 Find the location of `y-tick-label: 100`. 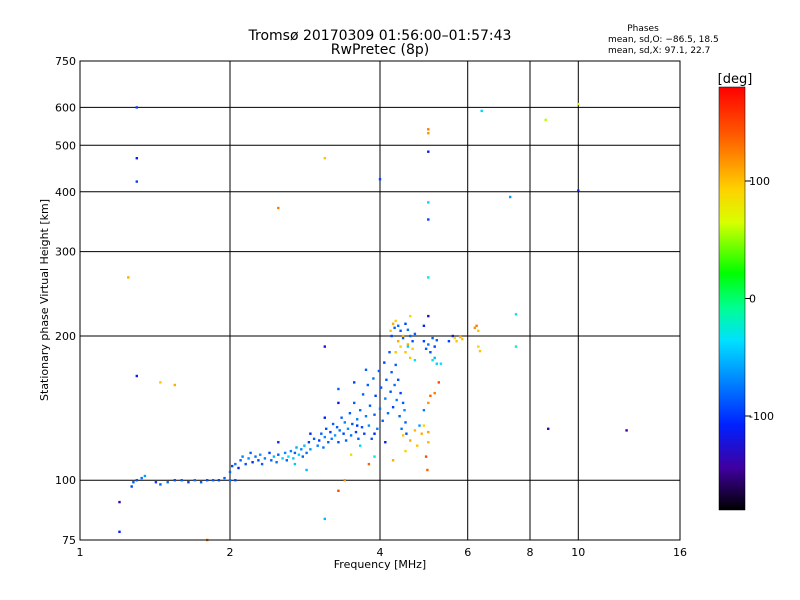

y-tick-label: 100 is located at coordinates (65, 480).